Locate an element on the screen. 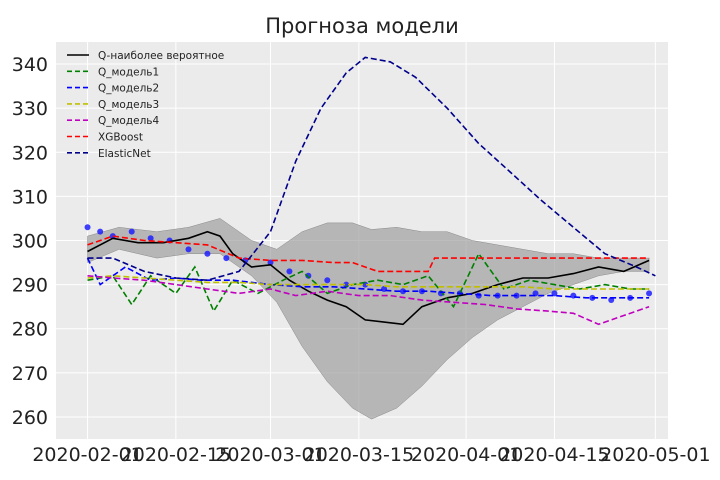 The image size is (720, 480). x-tick-label: 2020-04-15 is located at coordinates (554, 455).